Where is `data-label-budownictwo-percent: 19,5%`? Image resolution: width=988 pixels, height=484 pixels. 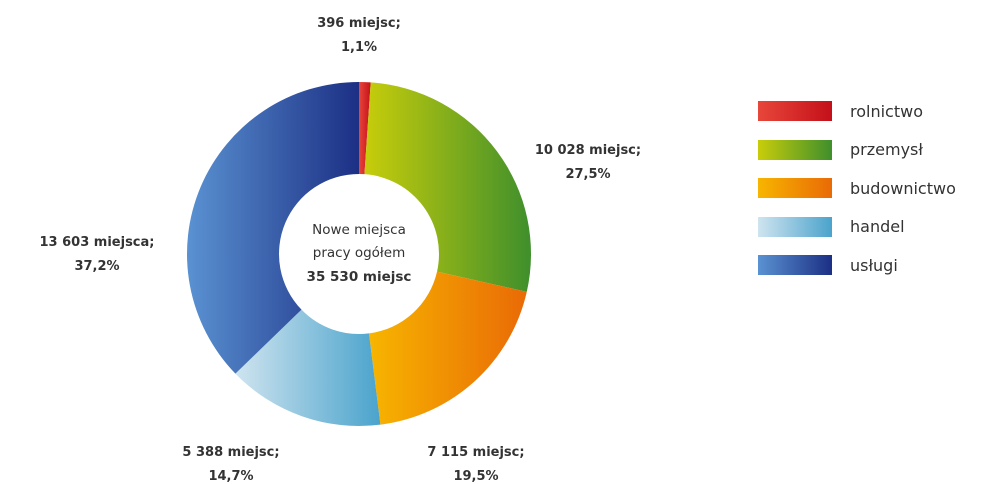
data-label-budownictwo-percent: 19,5% is located at coordinates (475, 476).